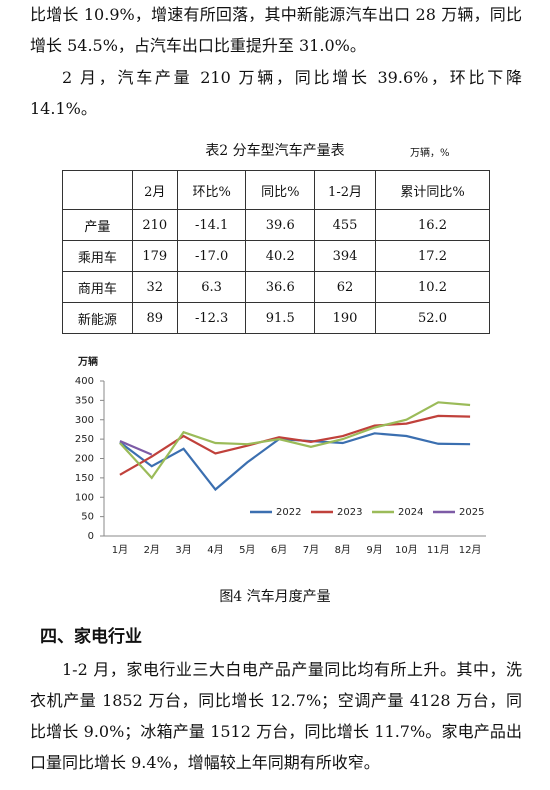 The image size is (550, 790). What do you see at coordinates (120, 550) in the screenshot?
I see `x-tick-label: 1月` at bounding box center [120, 550].